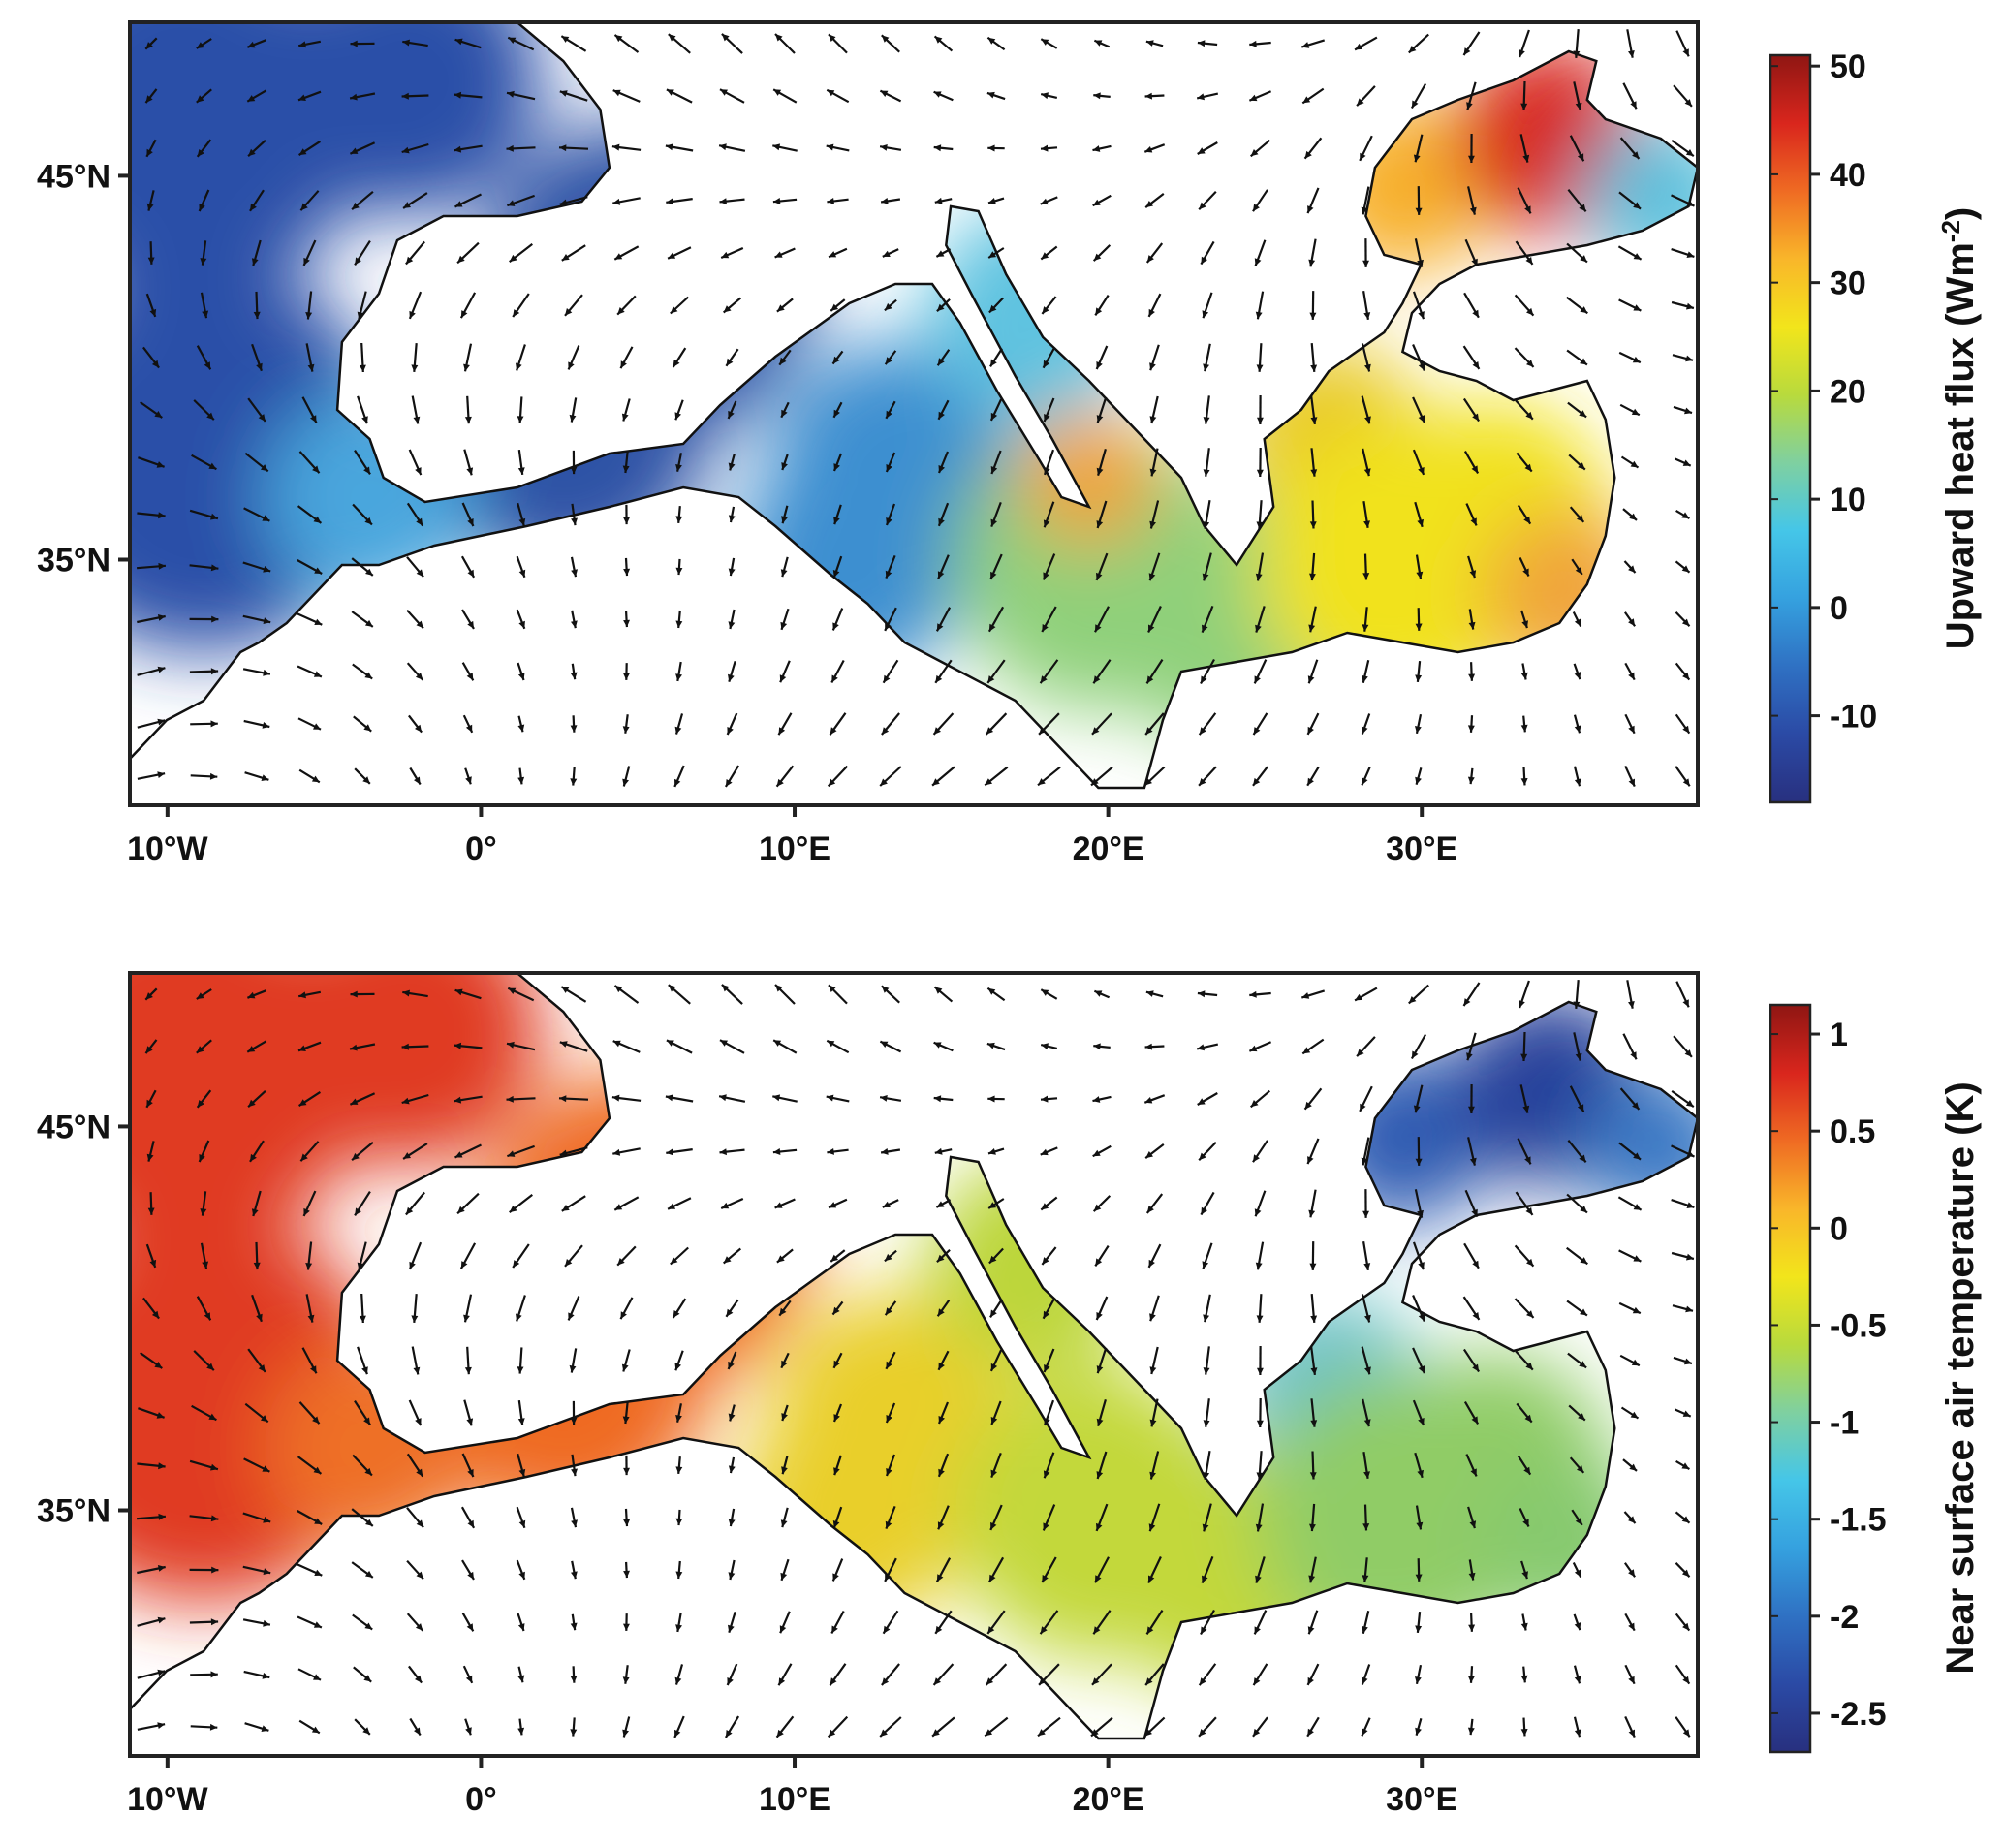  Describe the element at coordinates (73, 1511) in the screenshot. I see `lat-tick-label: 35°N` at that location.